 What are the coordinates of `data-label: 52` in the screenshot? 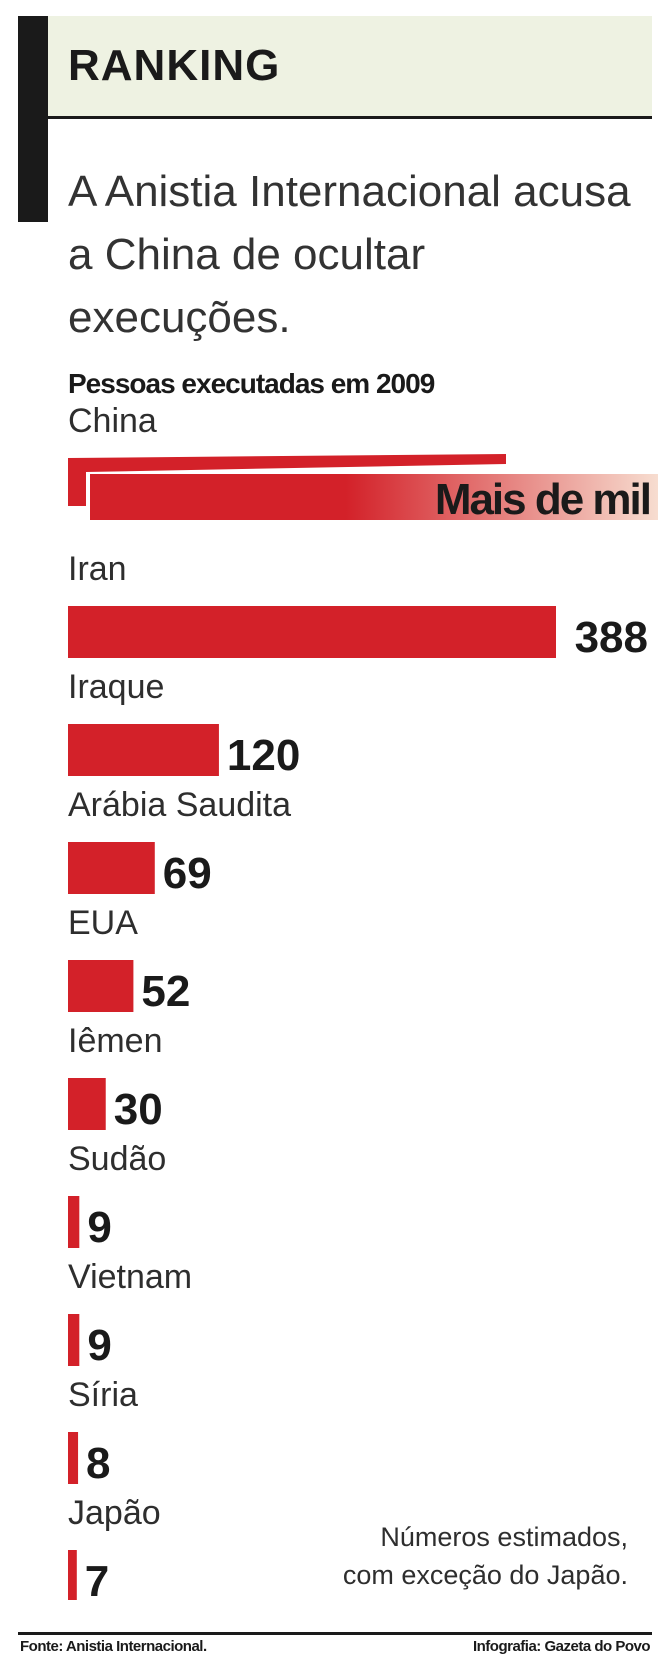 It's located at (165, 991).